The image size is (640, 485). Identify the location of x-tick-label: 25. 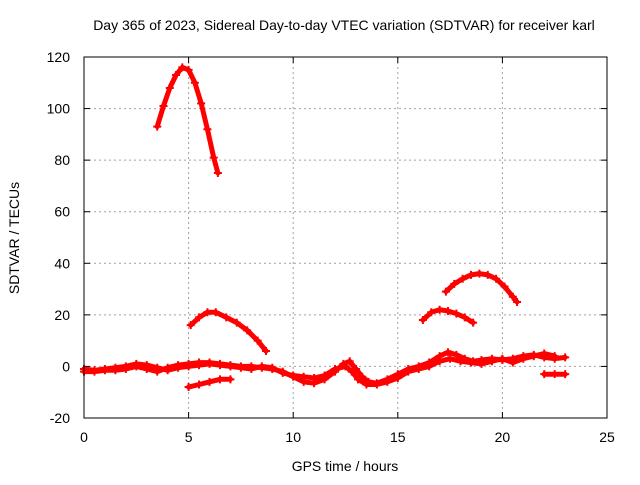
(607, 437).